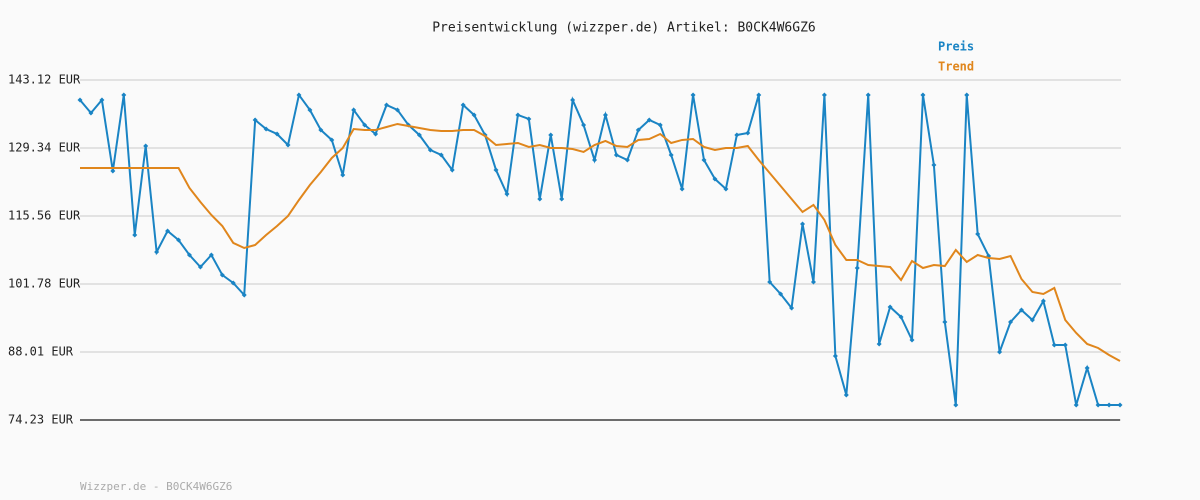 The image size is (1200, 500). Describe the element at coordinates (156, 486) in the screenshot. I see `footer: Wizzper.de - B0CK4W6GZ6` at that location.